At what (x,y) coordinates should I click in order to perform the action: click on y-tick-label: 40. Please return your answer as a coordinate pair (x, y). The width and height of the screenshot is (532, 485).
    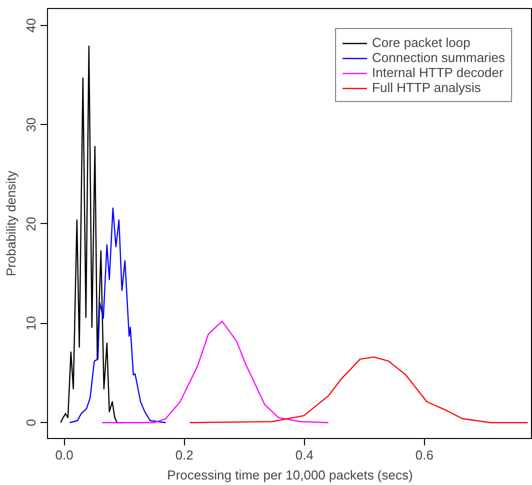
    Looking at the image, I should click on (31, 25).